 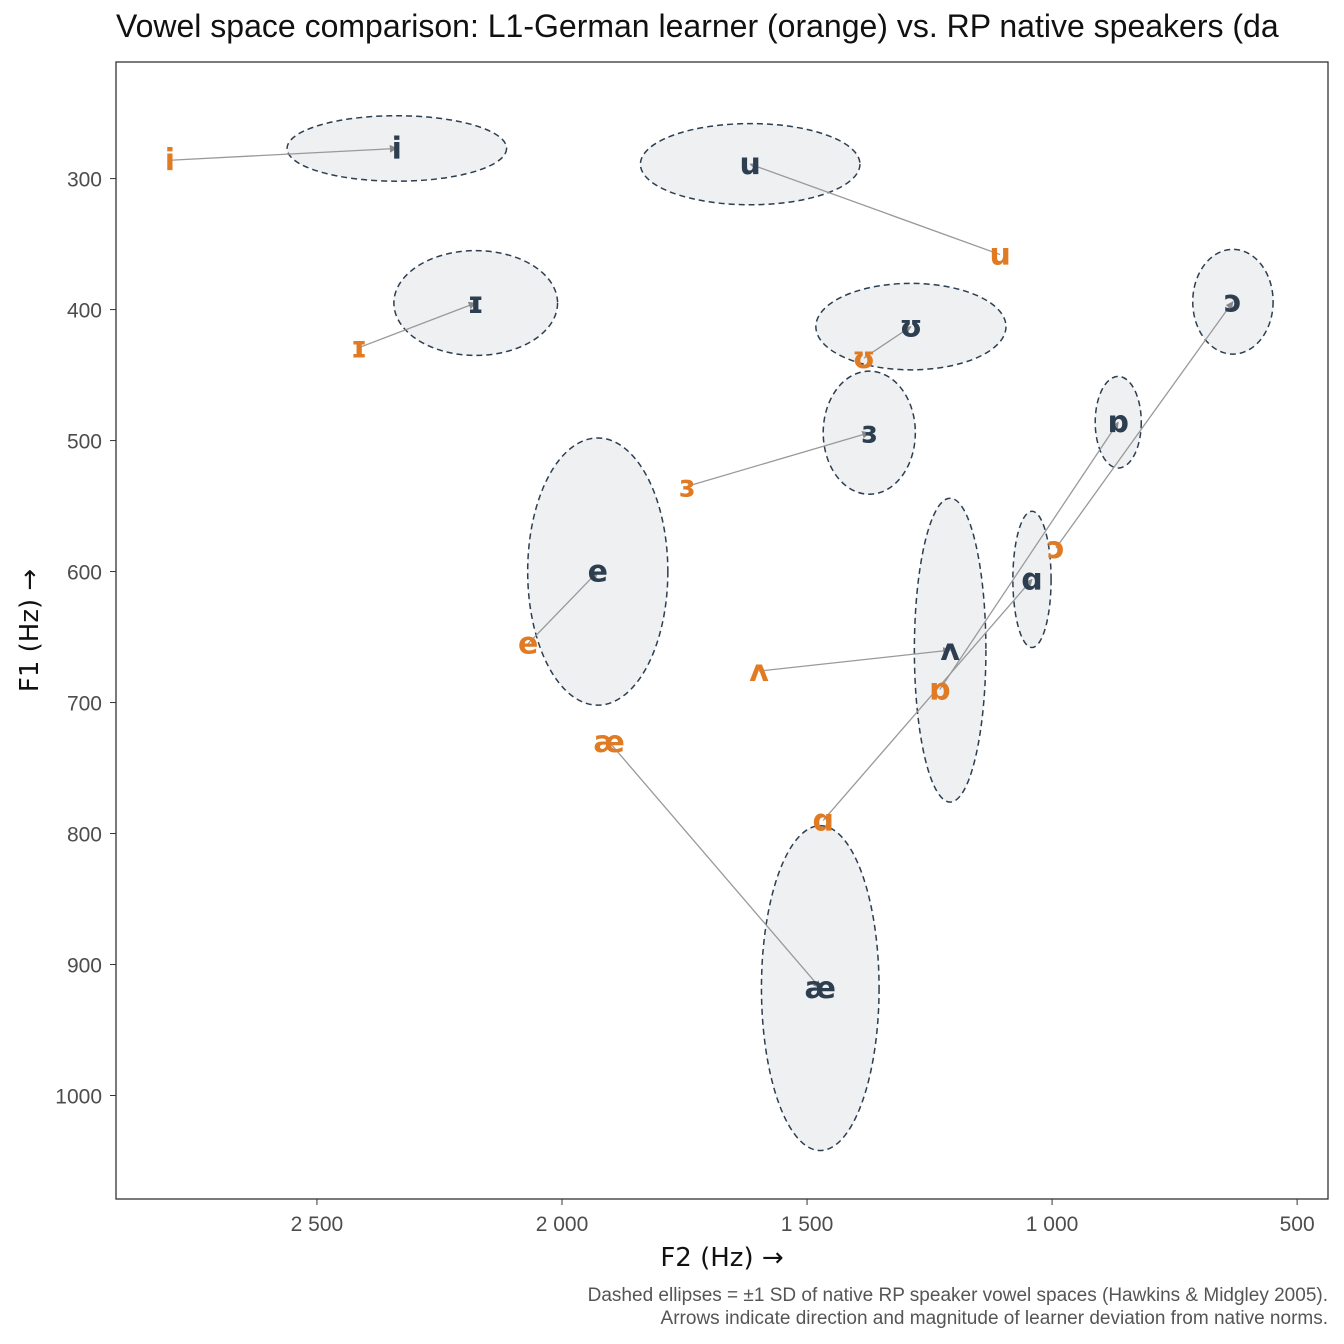 I want to click on native-vowel-label: ɔ, so click(x=1233, y=302).